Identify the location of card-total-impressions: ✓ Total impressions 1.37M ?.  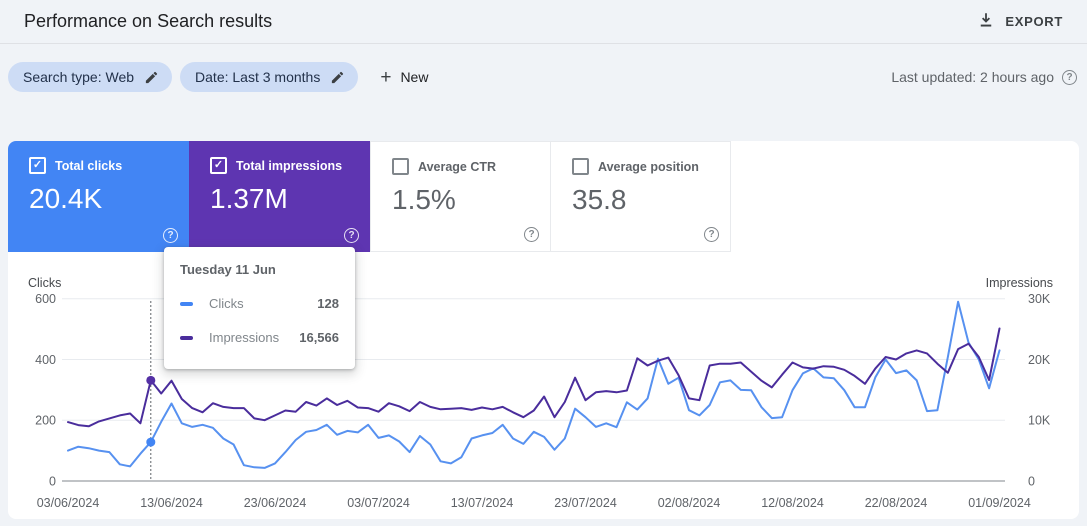
(279, 196).